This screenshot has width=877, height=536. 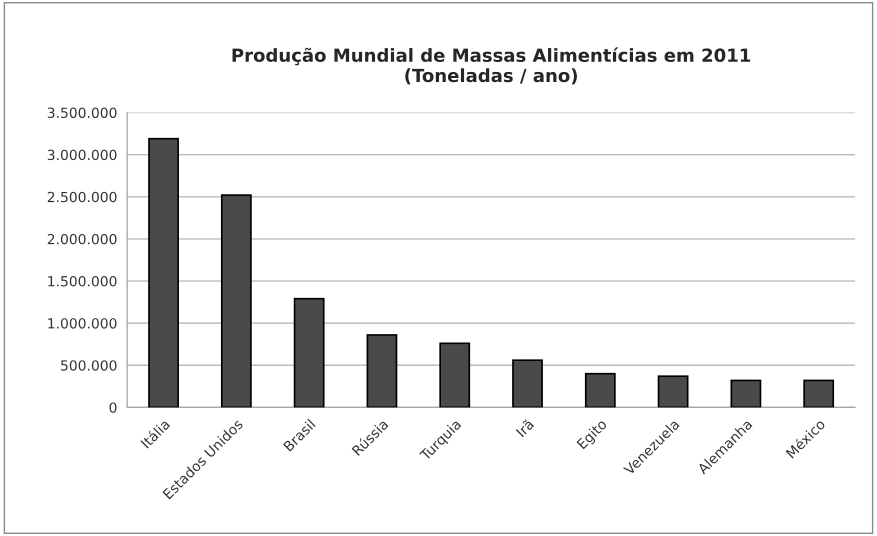 I want to click on chart-title: Produção Mundial de Massas Alimentícias em 2011 (Toneladas / ano), so click(x=491, y=65).